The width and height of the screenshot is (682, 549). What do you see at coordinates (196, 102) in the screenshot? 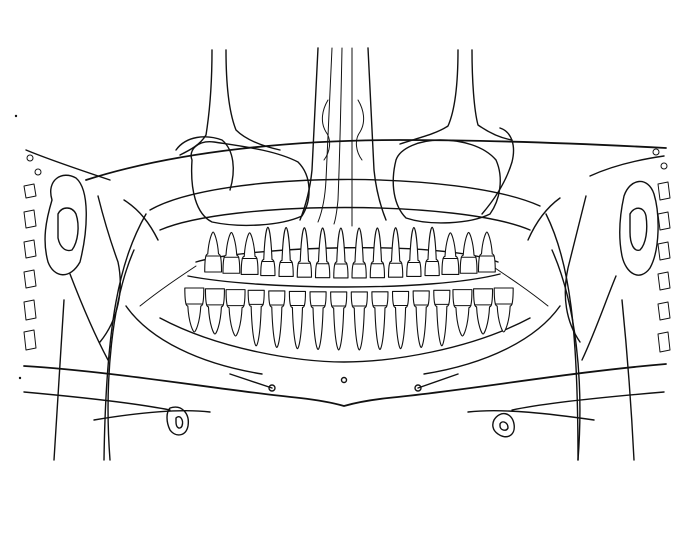
I see `pillar-left-outer` at bounding box center [196, 102].